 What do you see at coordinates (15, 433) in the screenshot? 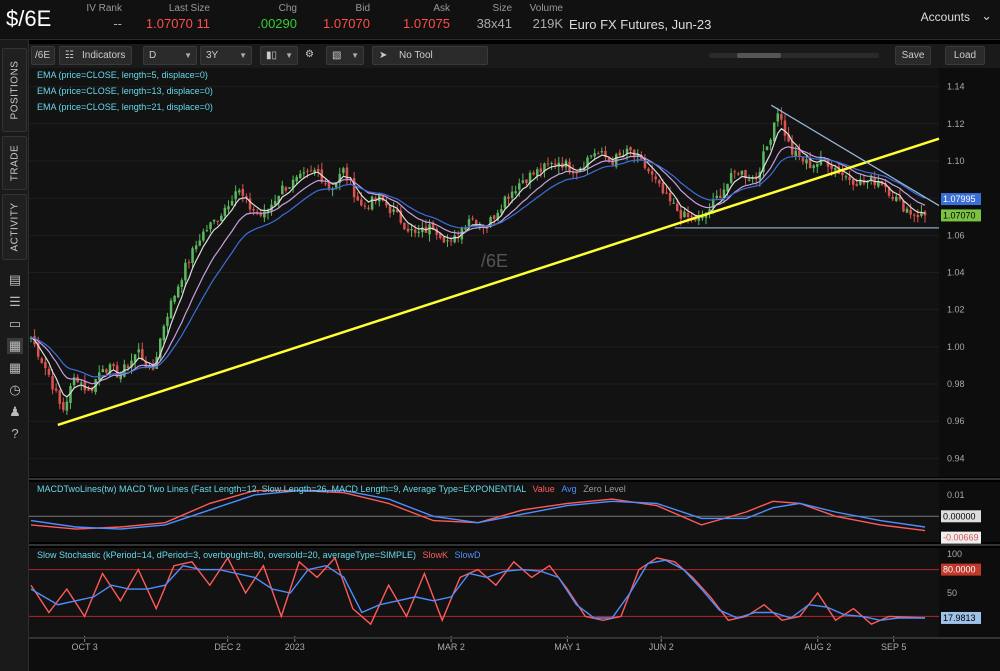
I see `help-icon: ?` at bounding box center [15, 433].